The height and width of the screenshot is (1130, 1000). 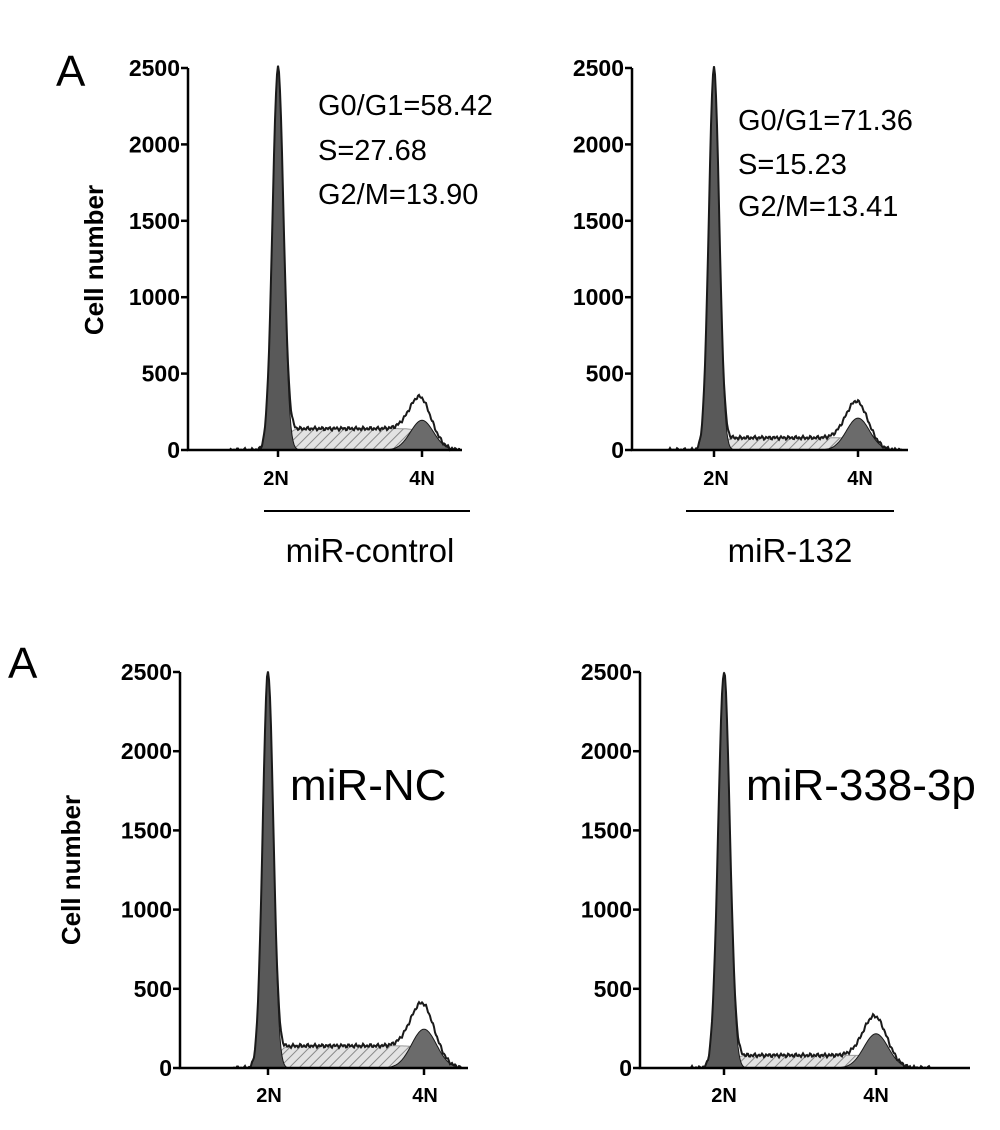 What do you see at coordinates (71, 71) in the screenshot?
I see `panel-letter-top: A` at bounding box center [71, 71].